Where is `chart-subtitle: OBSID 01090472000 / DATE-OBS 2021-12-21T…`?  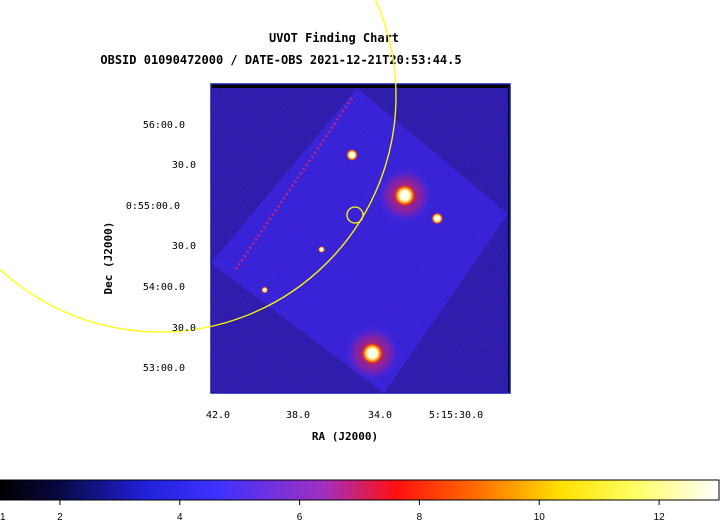 chart-subtitle: OBSID 01090472000 / DATE-OBS 2021-12-21T… is located at coordinates (280, 60).